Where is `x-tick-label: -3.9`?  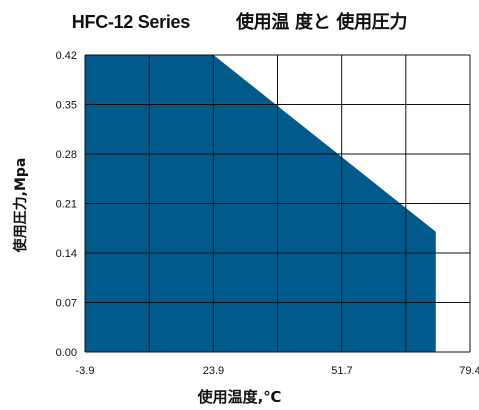
x-tick-label: -3.9 is located at coordinates (85, 371).